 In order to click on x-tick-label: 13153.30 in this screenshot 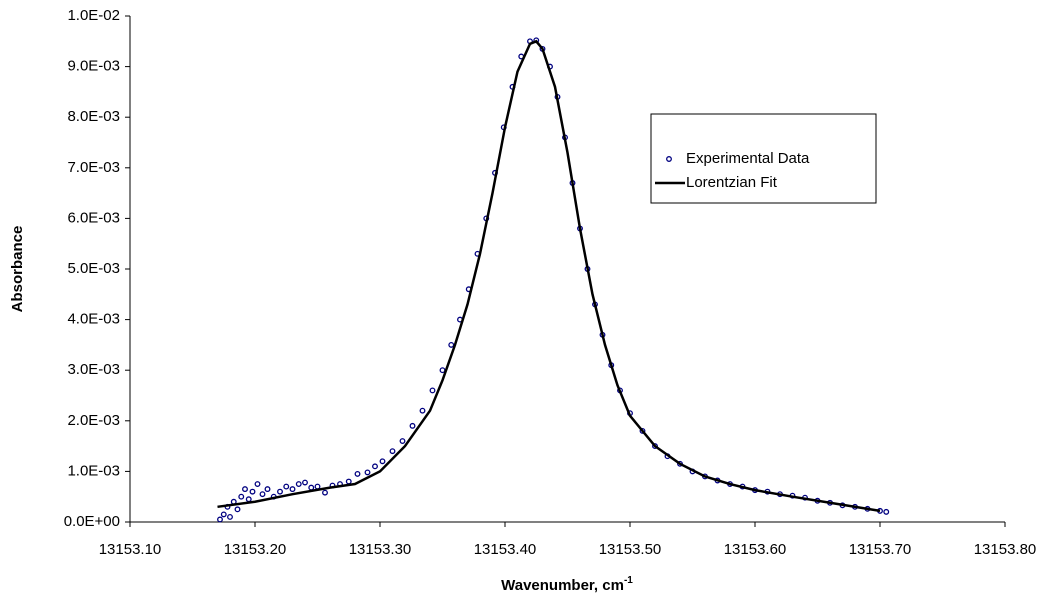, I will do `click(380, 549)`.